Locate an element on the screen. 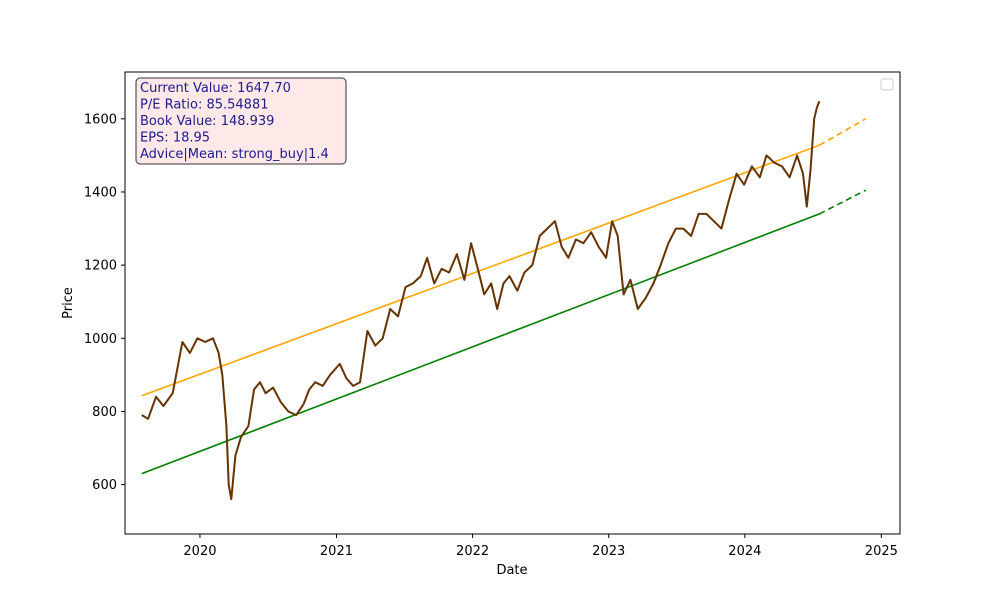 The image size is (1000, 600). y-tick-label: 1000 is located at coordinates (100, 339).